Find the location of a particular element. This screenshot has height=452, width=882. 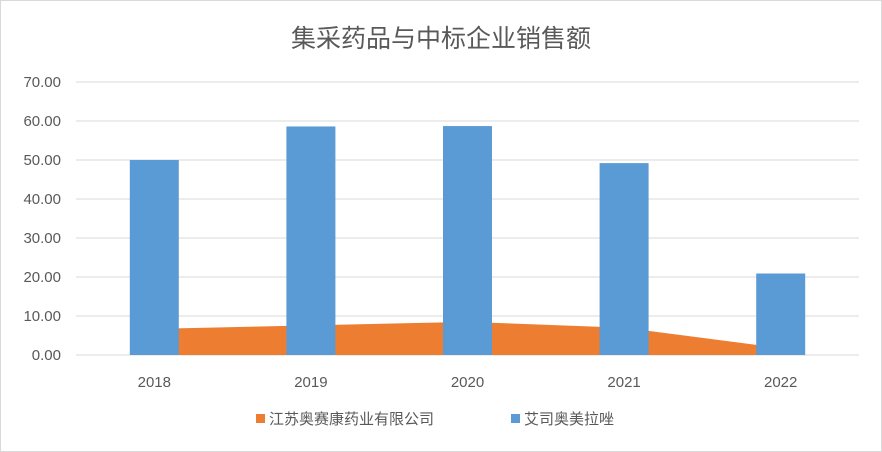

bar-esomeprazole-2020 is located at coordinates (467, 240).